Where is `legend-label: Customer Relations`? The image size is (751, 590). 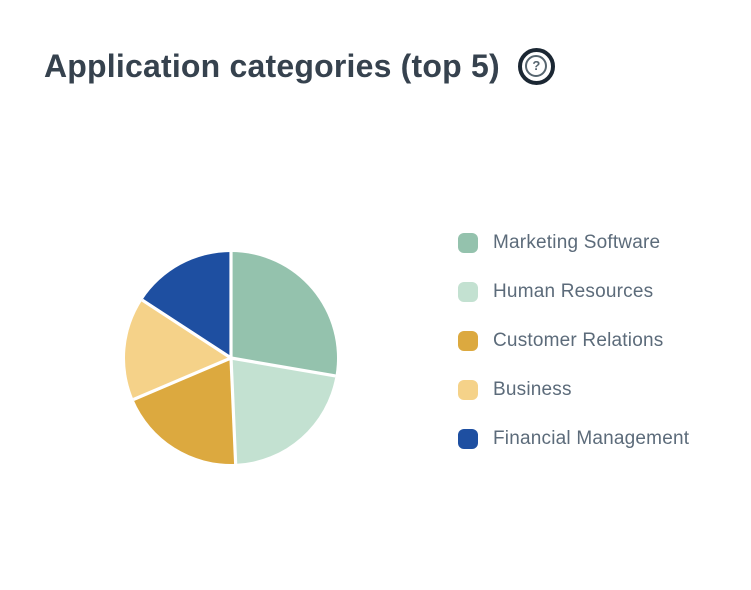 legend-label: Customer Relations is located at coordinates (578, 340).